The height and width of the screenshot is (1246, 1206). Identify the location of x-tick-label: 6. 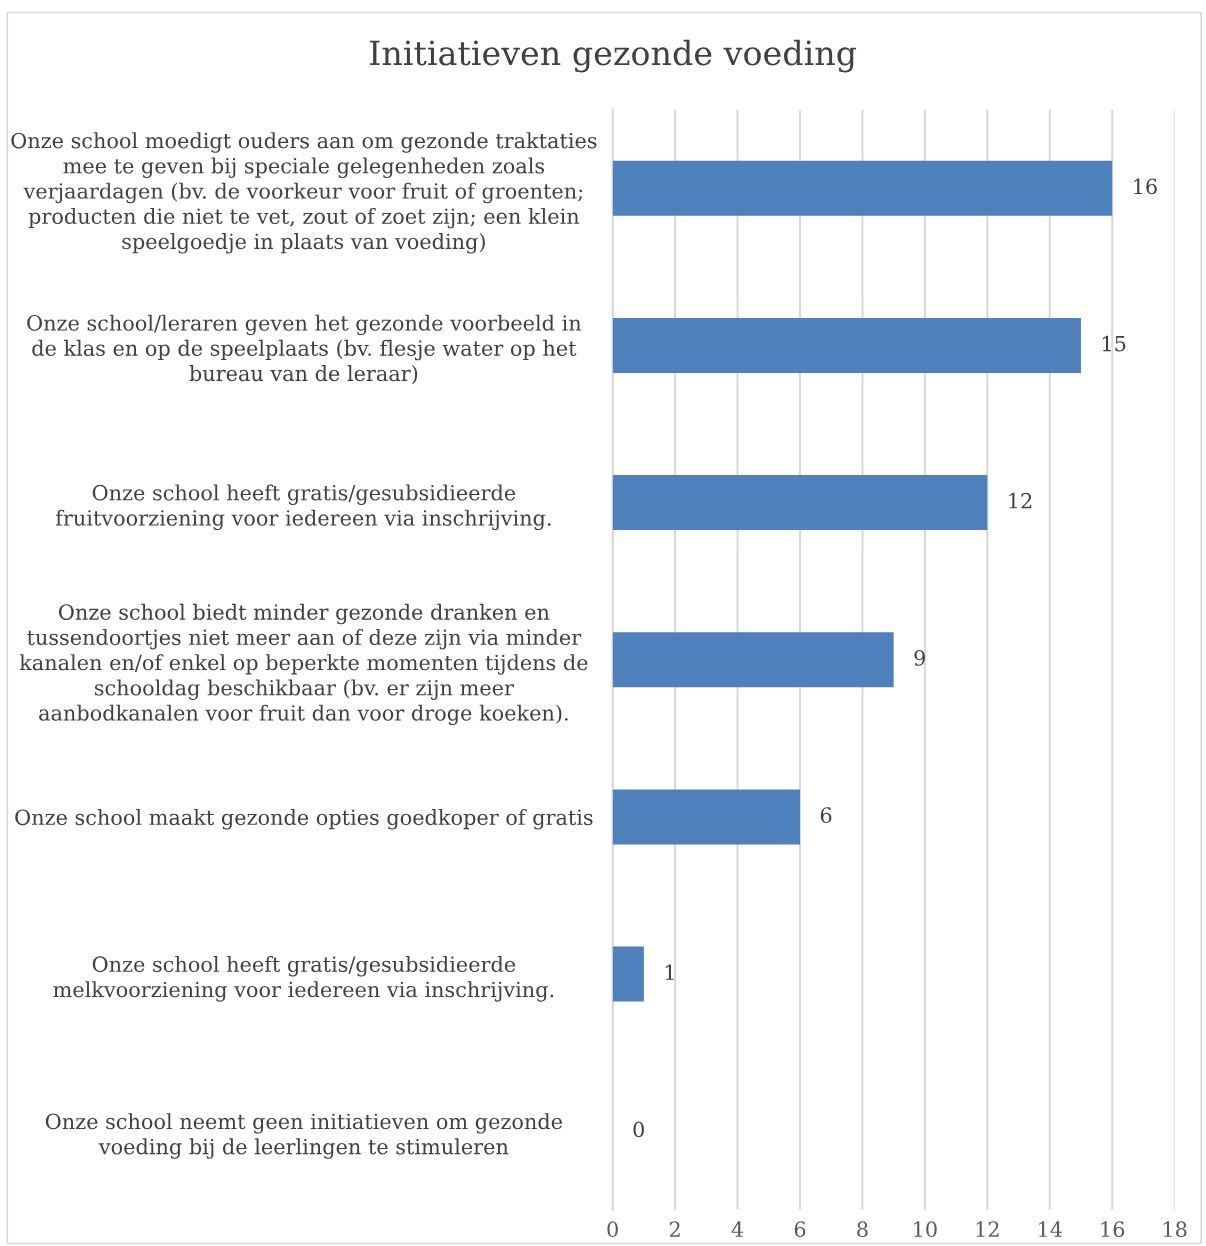
(800, 1229).